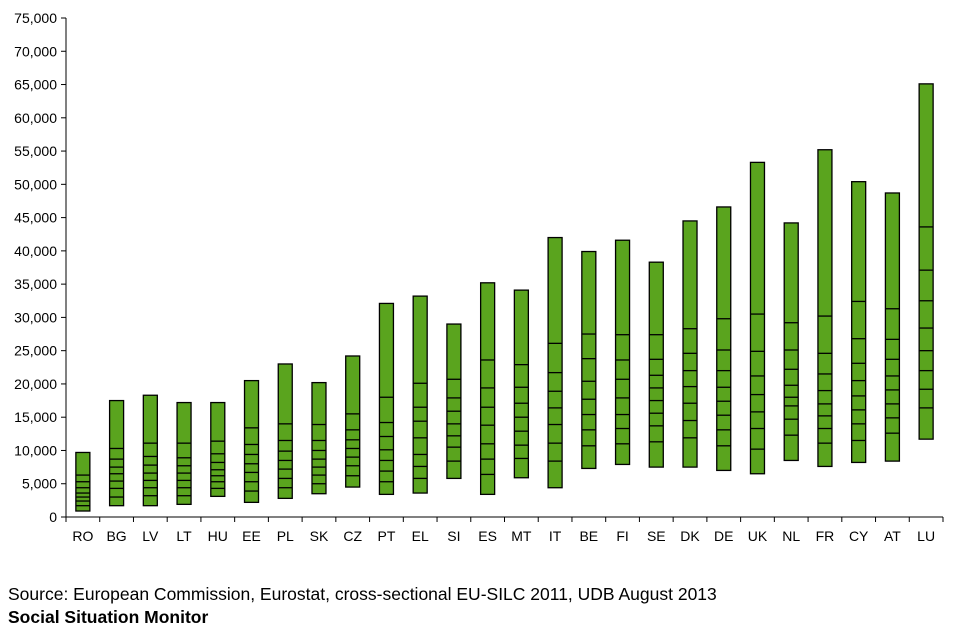 This screenshot has height=637, width=973. I want to click on y-tick-label: 60,000, so click(35, 118).